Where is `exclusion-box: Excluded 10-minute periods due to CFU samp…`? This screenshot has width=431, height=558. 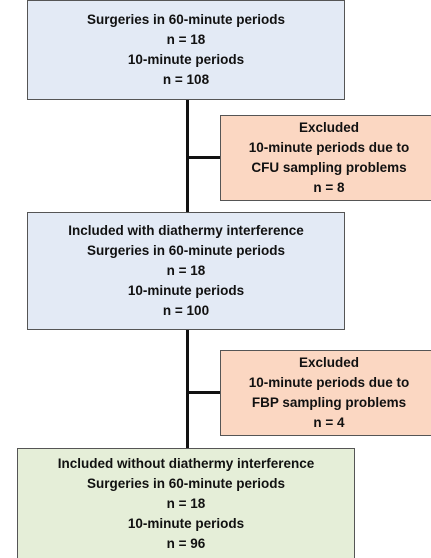 exclusion-box: Excluded 10-minute periods due to CFU samp… is located at coordinates (325, 158).